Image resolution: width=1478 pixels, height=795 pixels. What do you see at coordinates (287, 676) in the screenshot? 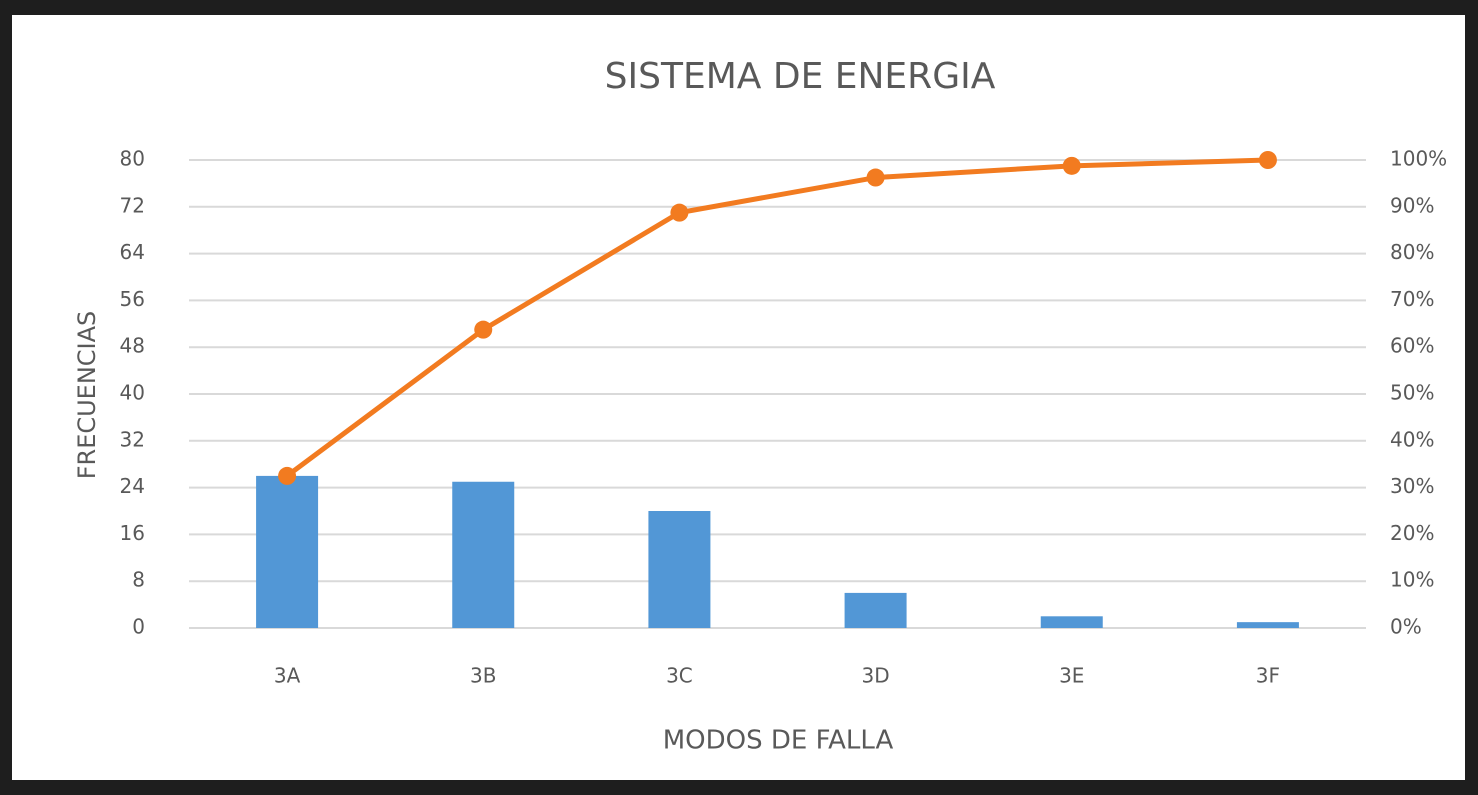
I see `x-tick-label: 3A` at bounding box center [287, 676].